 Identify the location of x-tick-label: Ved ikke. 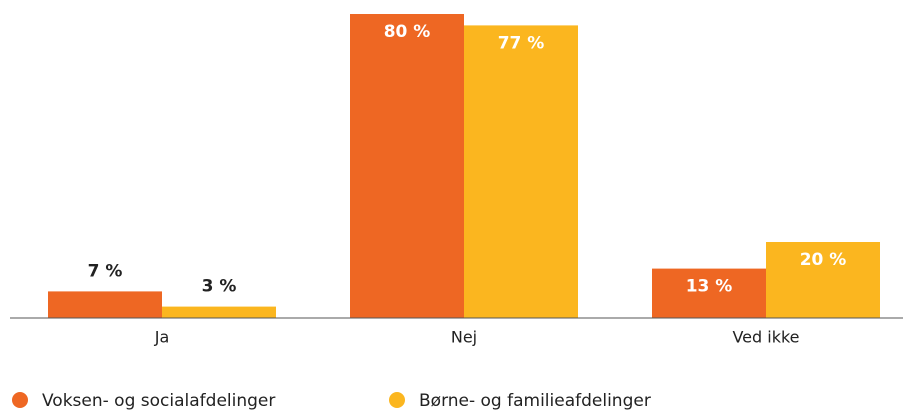
(765, 337).